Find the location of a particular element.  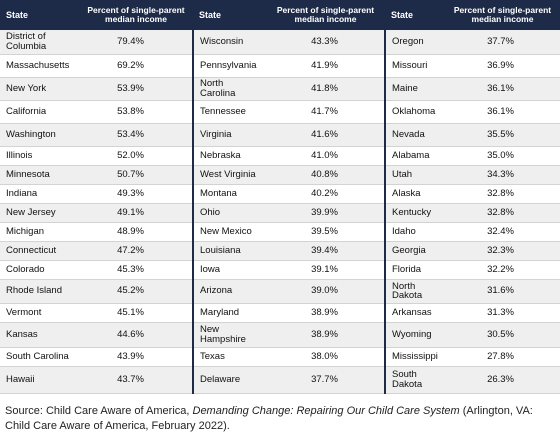

percent-value-cell: 49.1% is located at coordinates (136, 213).